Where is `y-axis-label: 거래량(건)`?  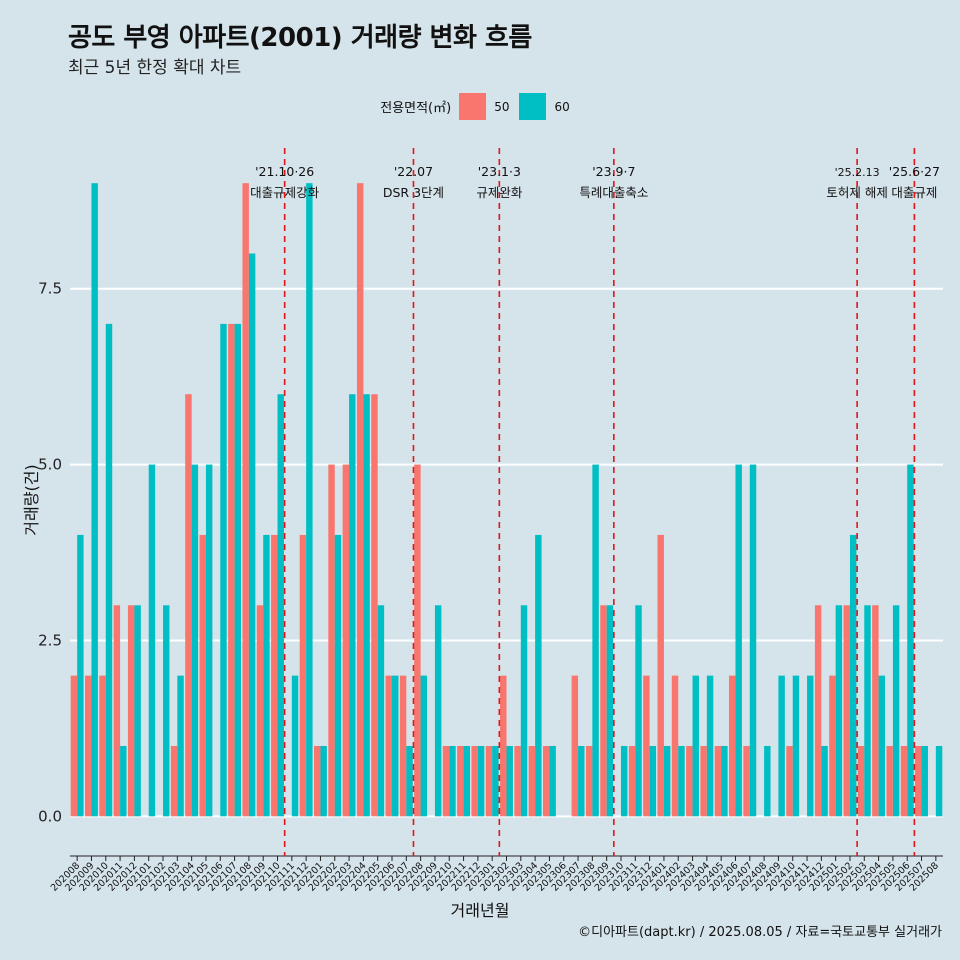 y-axis-label: 거래량(건) is located at coordinates (31, 500).